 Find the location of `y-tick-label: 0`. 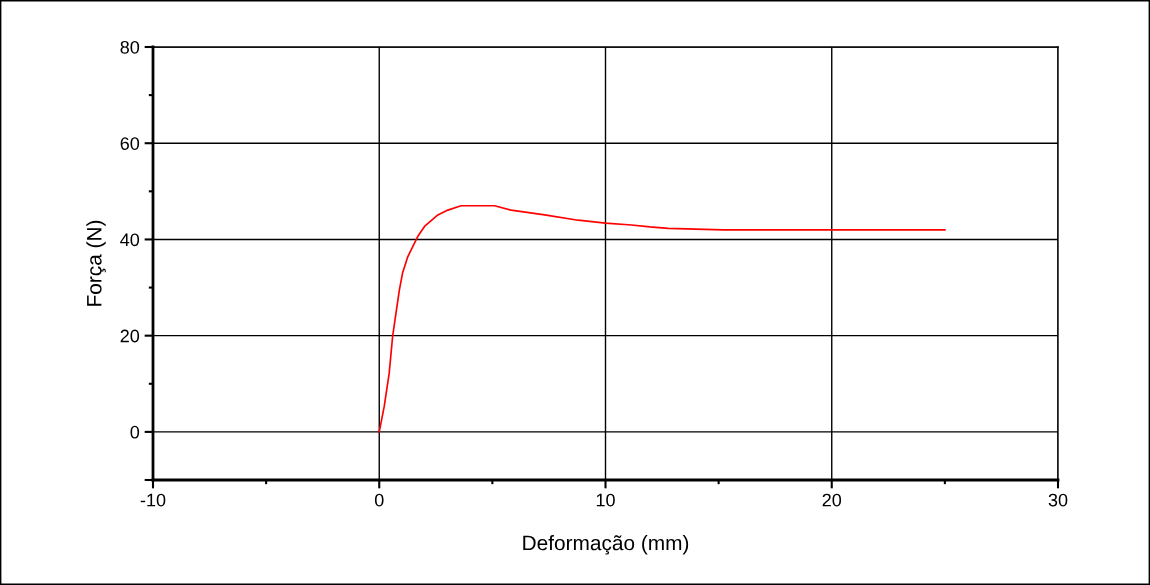

y-tick-label: 0 is located at coordinates (135, 432).